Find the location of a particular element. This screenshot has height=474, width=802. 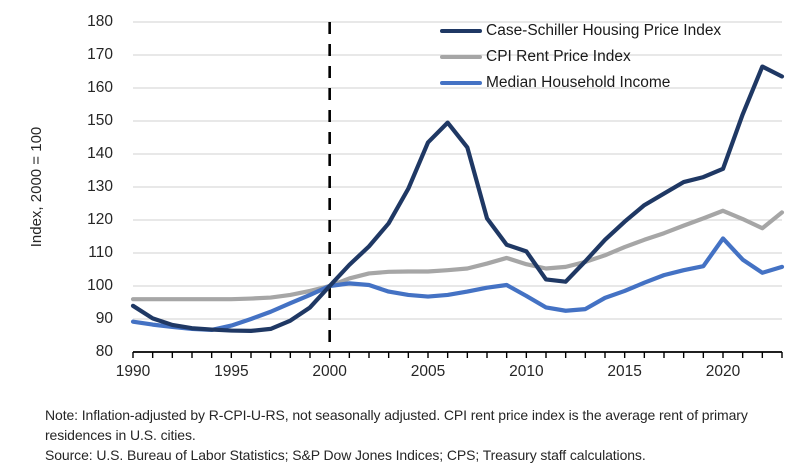

y-tick-label: 160 is located at coordinates (100, 87).